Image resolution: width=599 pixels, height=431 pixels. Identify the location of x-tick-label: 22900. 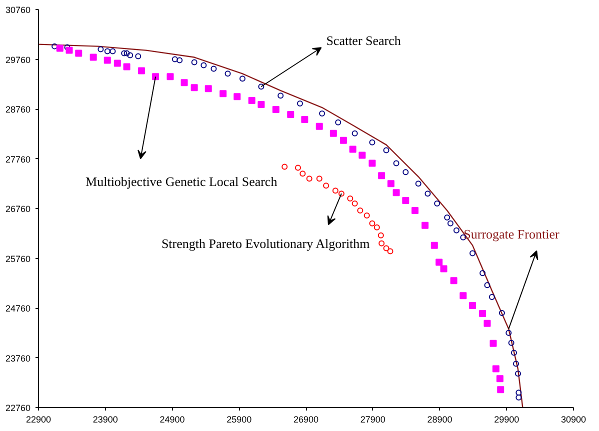
(39, 419).